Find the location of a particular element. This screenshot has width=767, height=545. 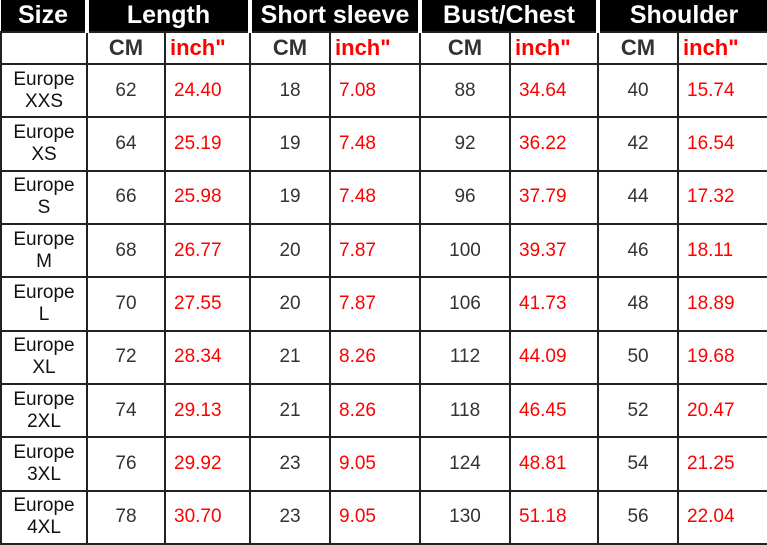

table-row: Europe 3XL 76 29.92 23 9.05 124 48.81 54 21.25 is located at coordinates (383, 464).